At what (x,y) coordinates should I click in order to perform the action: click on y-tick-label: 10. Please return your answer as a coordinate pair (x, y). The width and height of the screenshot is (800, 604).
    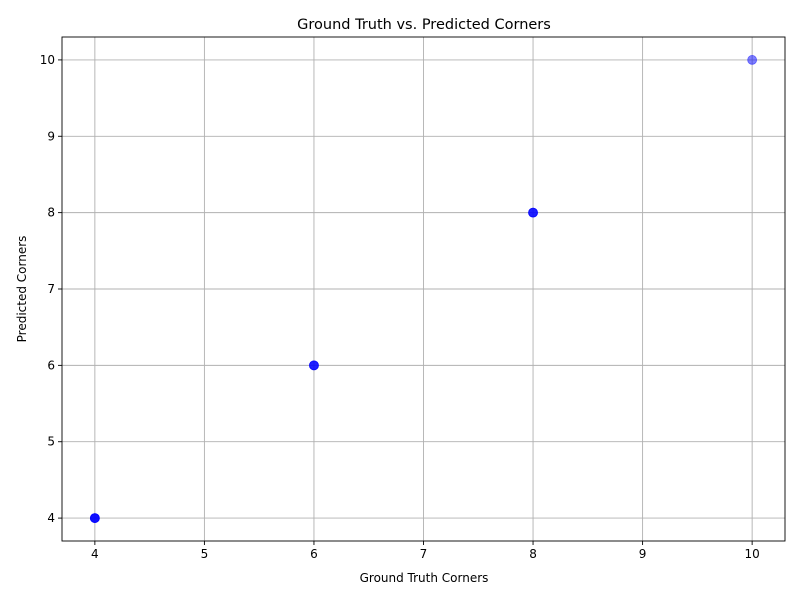
    Looking at the image, I should click on (47, 60).